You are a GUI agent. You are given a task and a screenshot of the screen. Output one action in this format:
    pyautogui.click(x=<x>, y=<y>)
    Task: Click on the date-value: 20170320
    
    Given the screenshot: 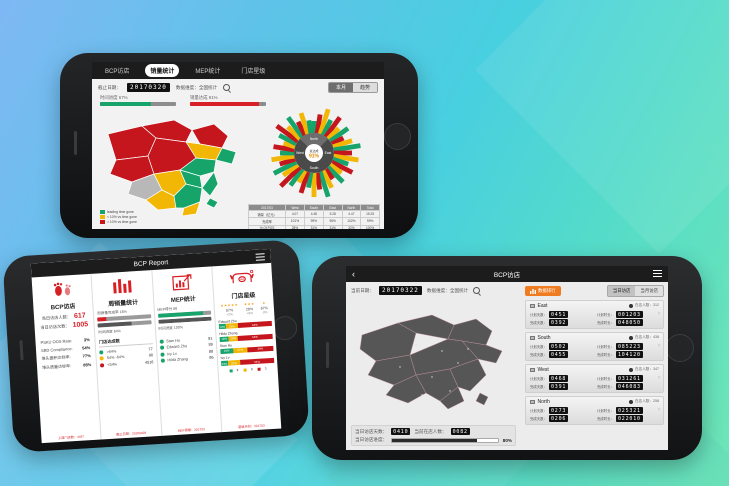 What is the action you would take?
    pyautogui.click(x=148, y=87)
    